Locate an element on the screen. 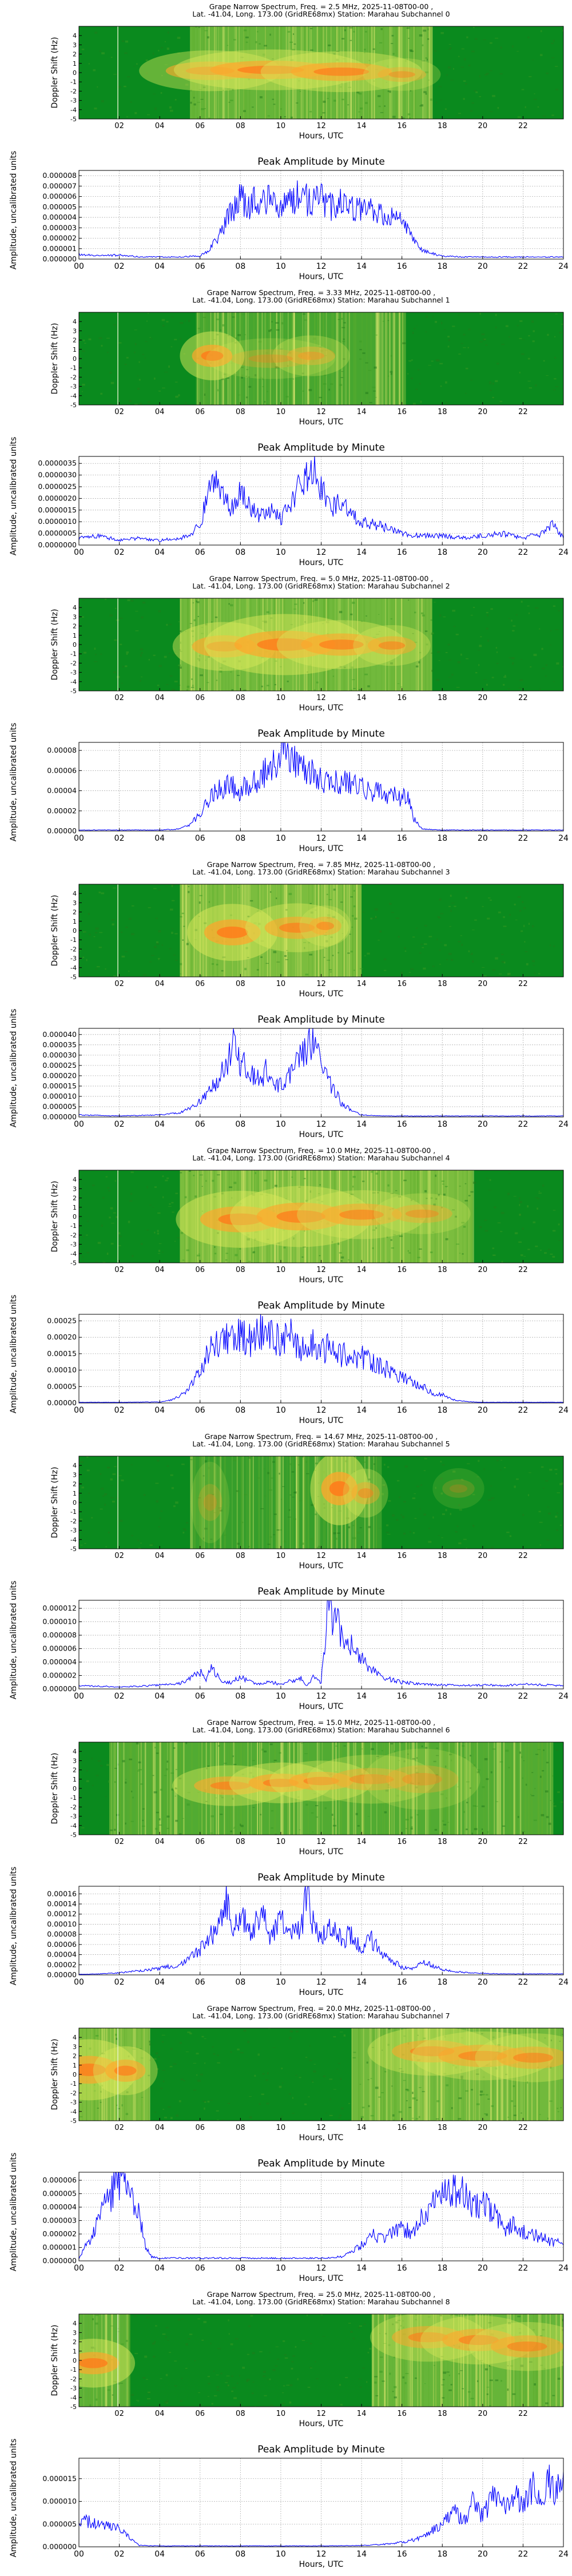 This screenshot has height=2576, width=572. x-tick-label: 16 is located at coordinates (402, 412).